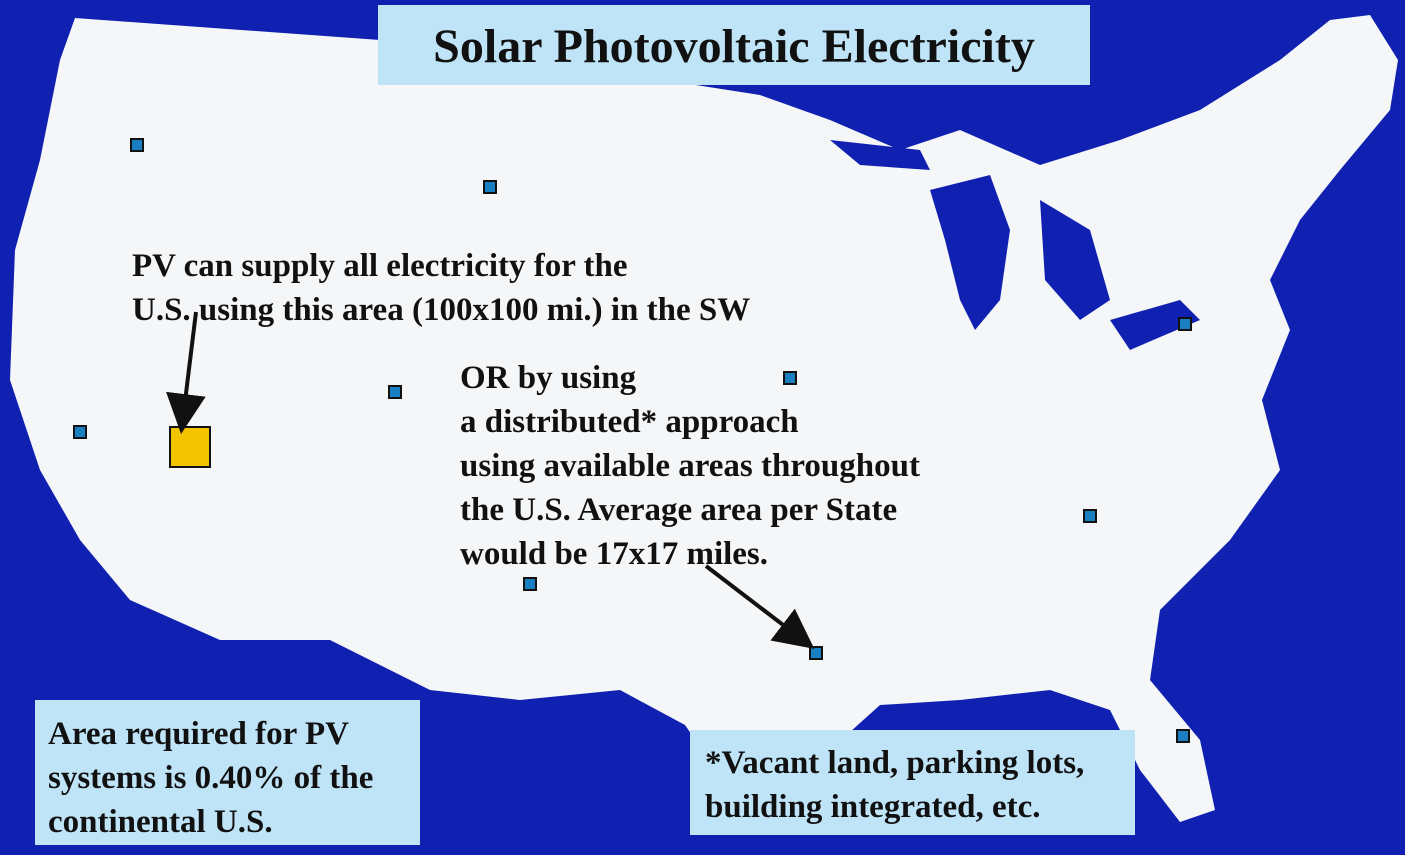 Image resolution: width=1405 pixels, height=855 pixels. I want to click on title: Solar Photovoltaic Electricity, so click(734, 46).